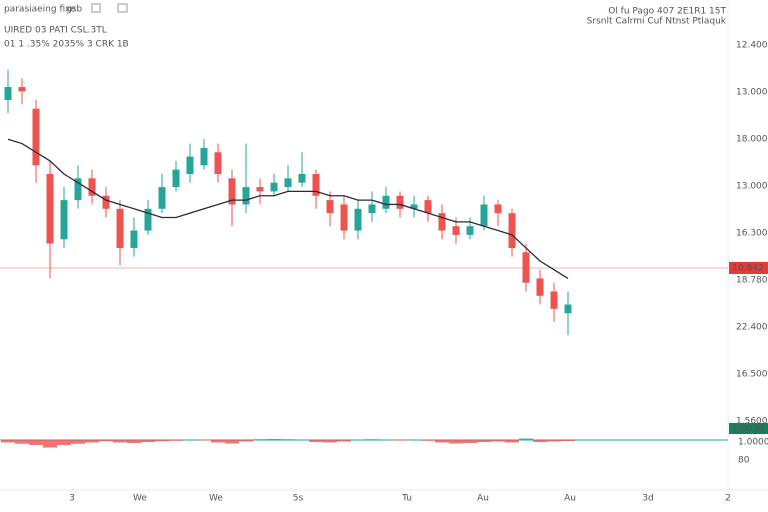  What do you see at coordinates (752, 281) in the screenshot?
I see `price-label: 18.780` at bounding box center [752, 281].